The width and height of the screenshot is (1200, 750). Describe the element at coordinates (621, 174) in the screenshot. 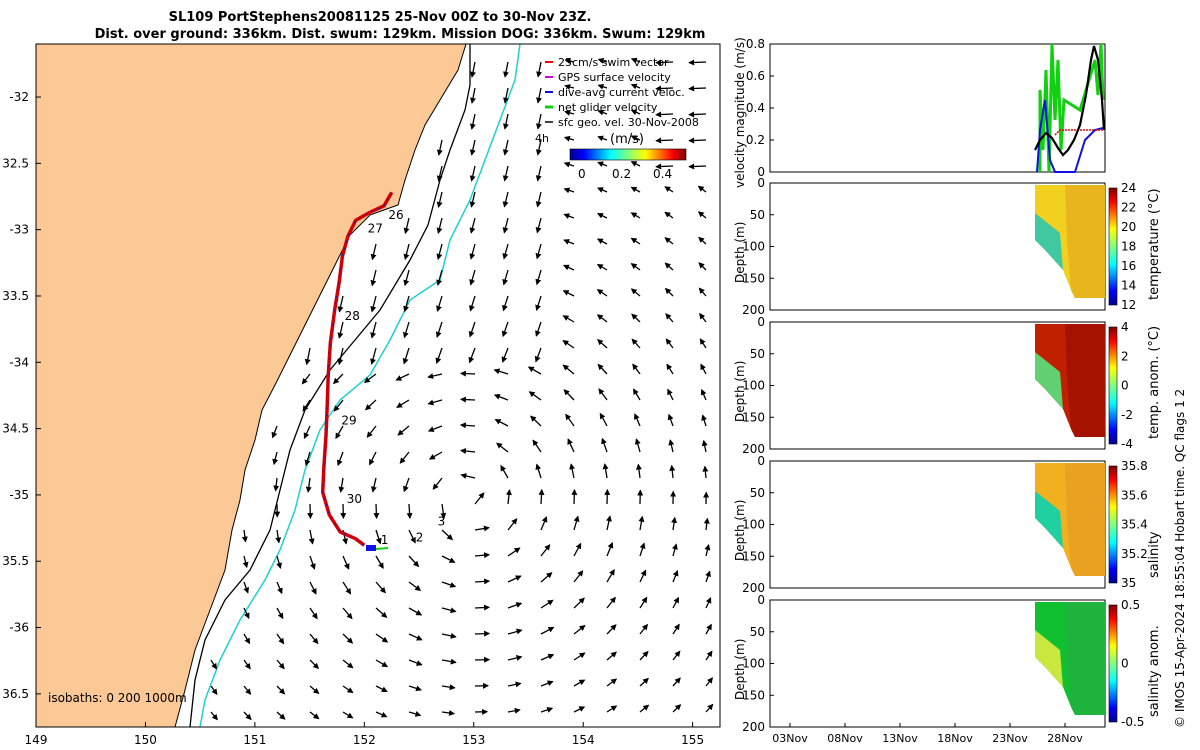

I see `colorbar-tick-1: 0.2` at that location.